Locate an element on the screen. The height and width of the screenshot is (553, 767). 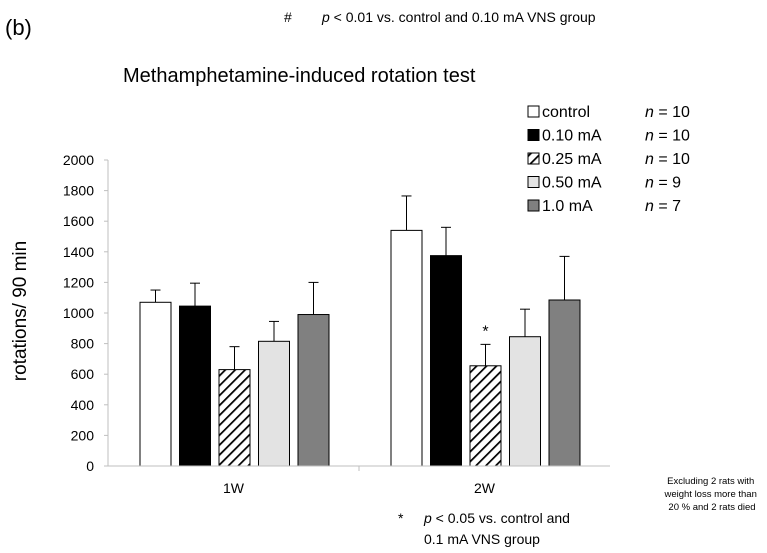
side-note-line-2: weight loss more than is located at coordinates (709, 494).